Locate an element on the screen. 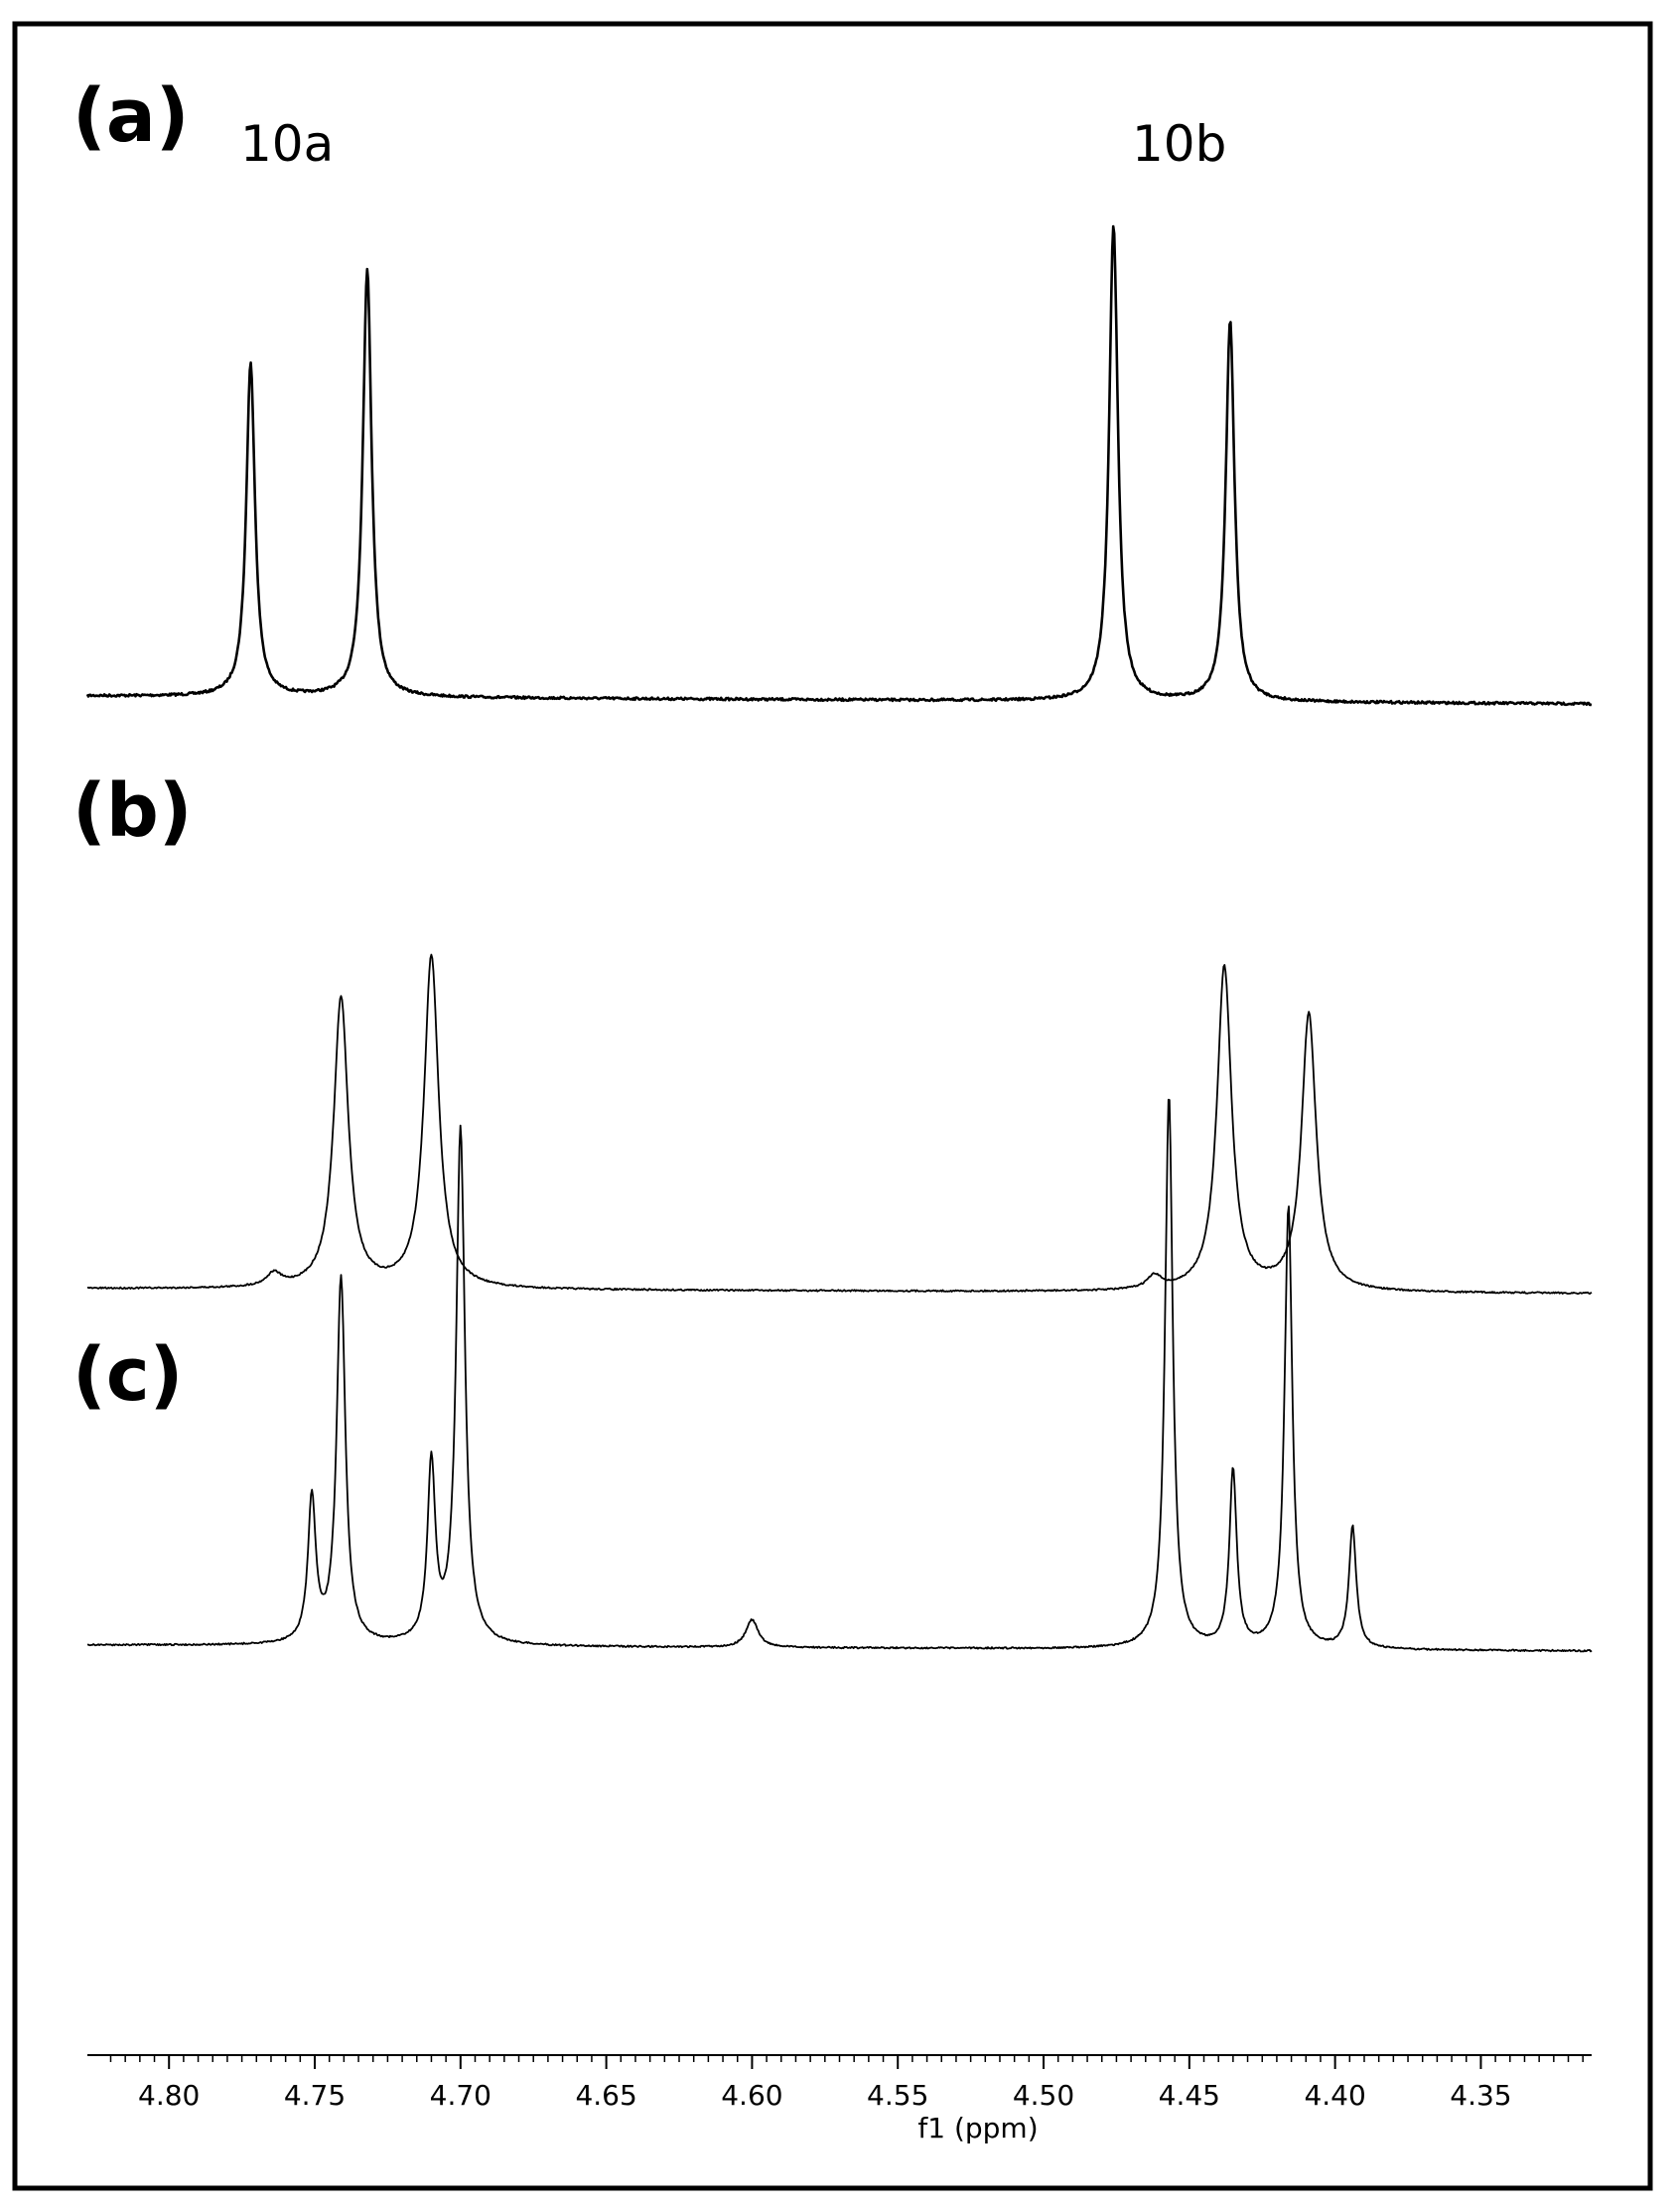  x-tick-label: 4.60 is located at coordinates (751, 2095).